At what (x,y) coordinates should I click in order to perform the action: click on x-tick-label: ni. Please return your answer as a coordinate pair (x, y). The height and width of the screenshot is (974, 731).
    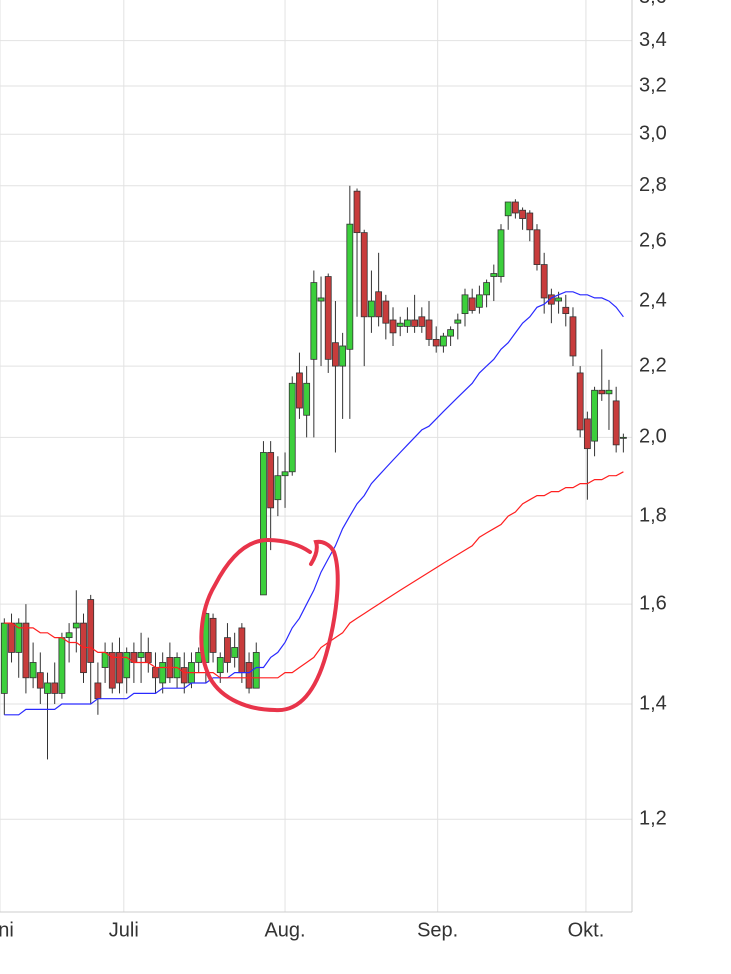
    Looking at the image, I should click on (7, 930).